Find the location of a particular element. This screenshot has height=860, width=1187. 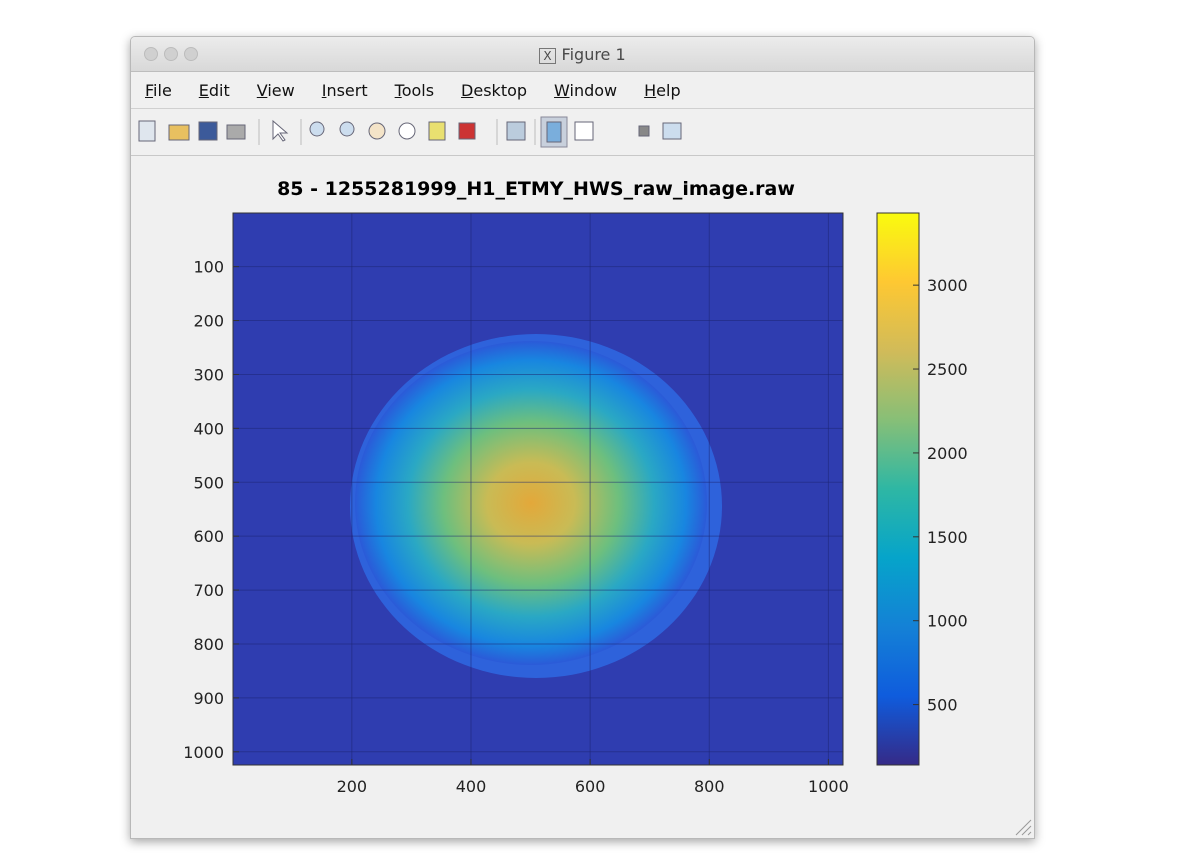

colorbar-tick-label: 3000 is located at coordinates (947, 285).